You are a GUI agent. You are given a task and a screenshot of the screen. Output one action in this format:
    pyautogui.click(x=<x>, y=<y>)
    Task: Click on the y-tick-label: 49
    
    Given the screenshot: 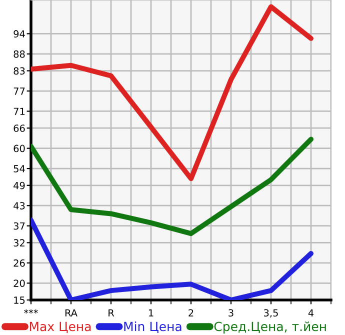 What is the action you would take?
    pyautogui.click(x=19, y=186)
    